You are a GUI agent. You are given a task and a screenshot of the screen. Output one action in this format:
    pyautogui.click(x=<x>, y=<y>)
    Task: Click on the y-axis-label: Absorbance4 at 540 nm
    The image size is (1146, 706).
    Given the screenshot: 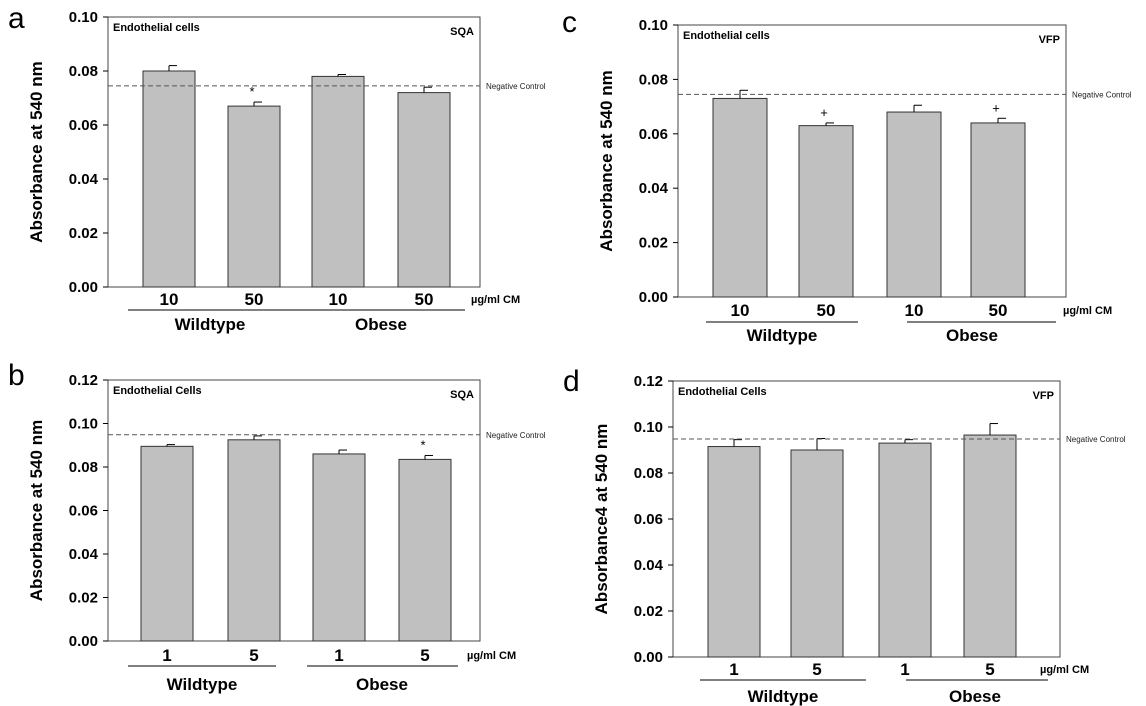 What is the action you would take?
    pyautogui.click(x=601, y=519)
    